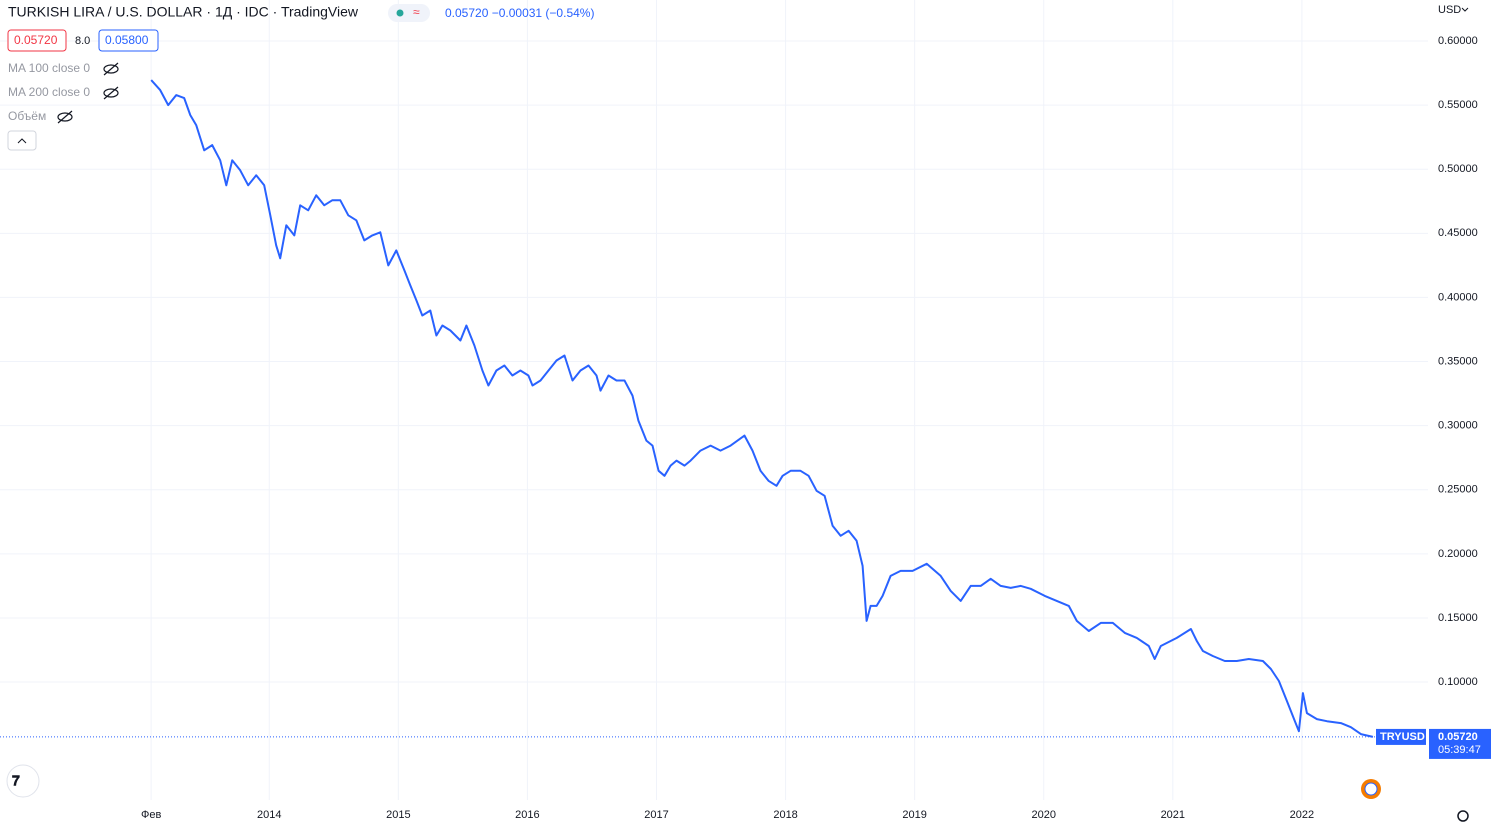 This screenshot has height=826, width=1500. Describe the element at coordinates (1458, 297) in the screenshot. I see `y-tick-label: 0.40000` at that location.